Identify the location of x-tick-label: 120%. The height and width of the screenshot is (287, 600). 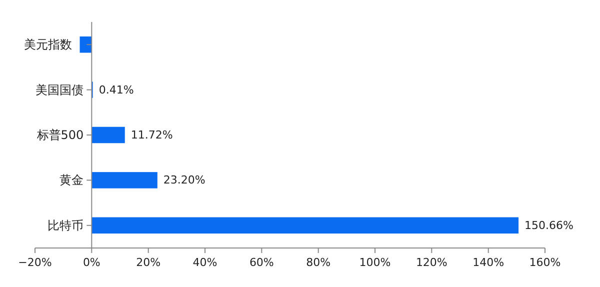
(432, 262).